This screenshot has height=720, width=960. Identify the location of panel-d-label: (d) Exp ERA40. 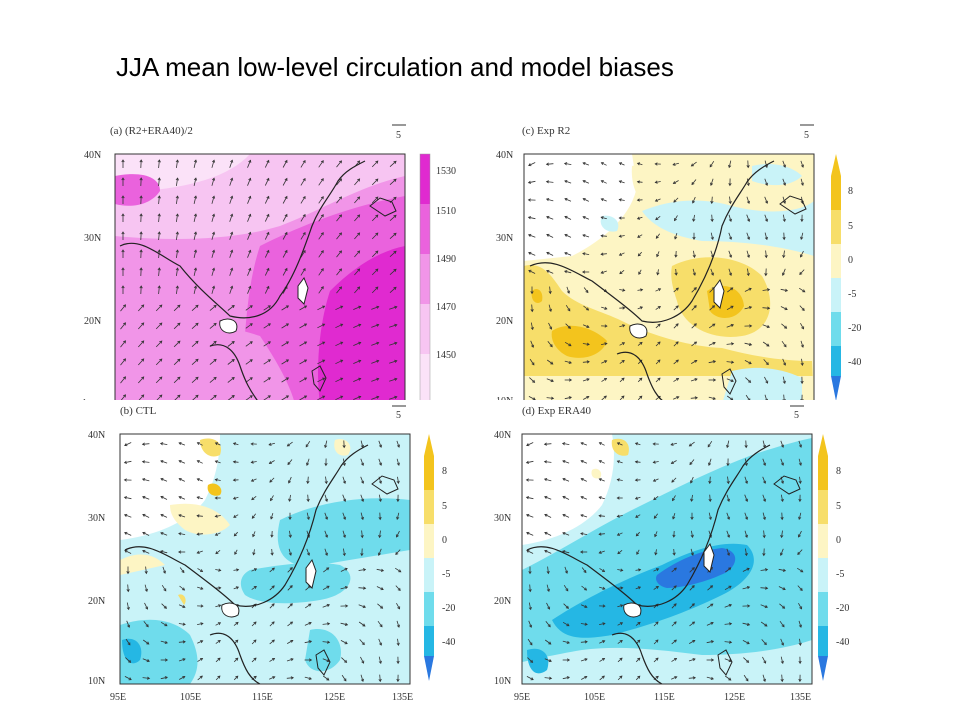
(557, 411).